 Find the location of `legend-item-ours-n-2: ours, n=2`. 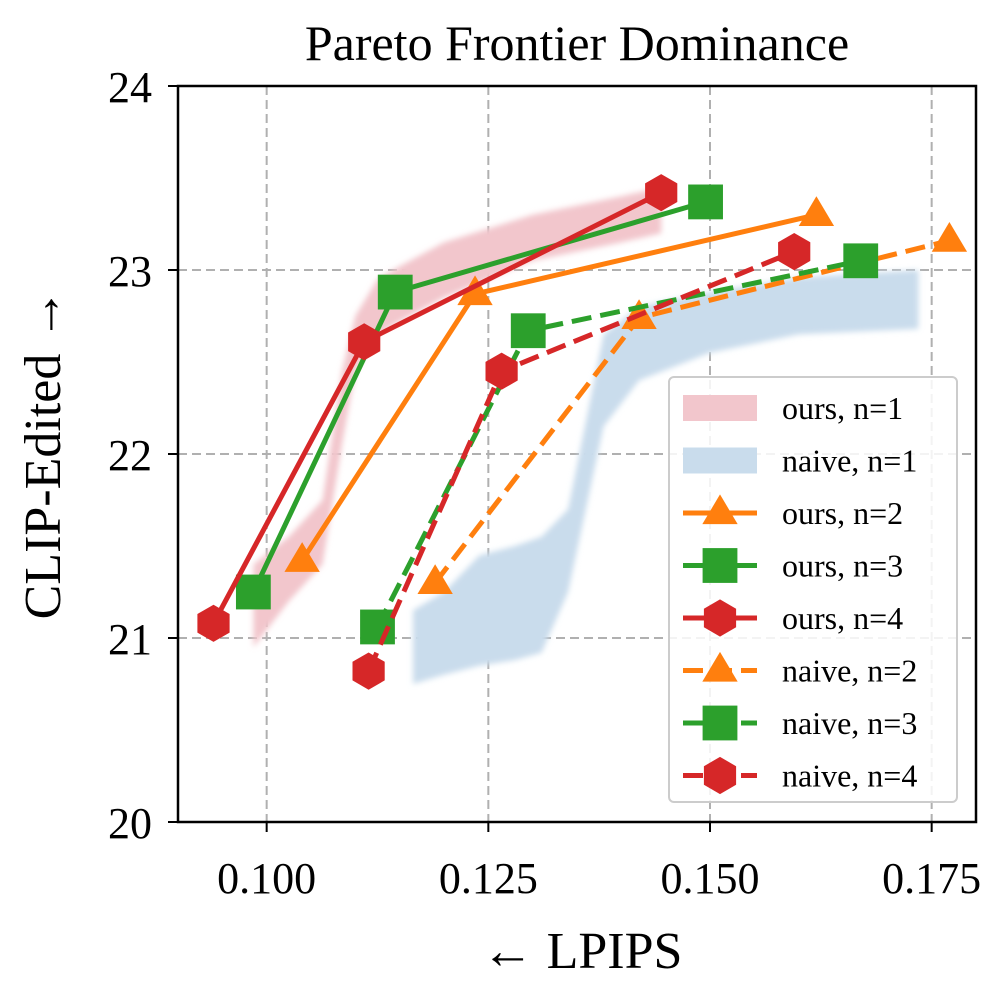

legend-item-ours-n-2: ours, n=2 is located at coordinates (793, 512).